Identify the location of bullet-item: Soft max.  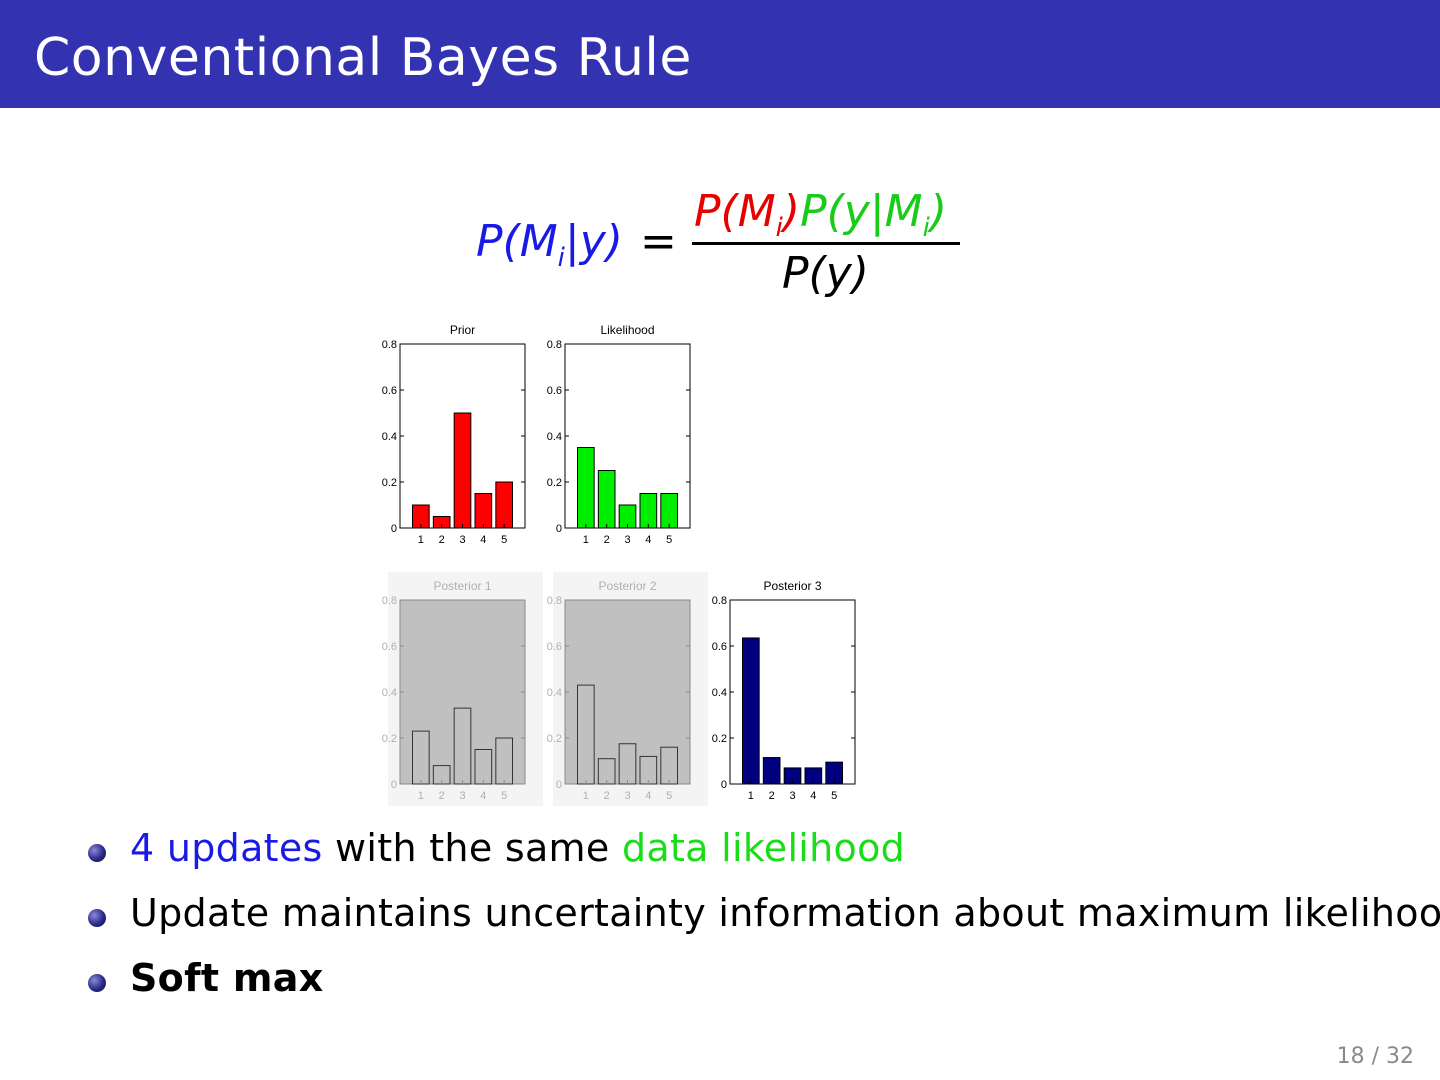
(758, 988).